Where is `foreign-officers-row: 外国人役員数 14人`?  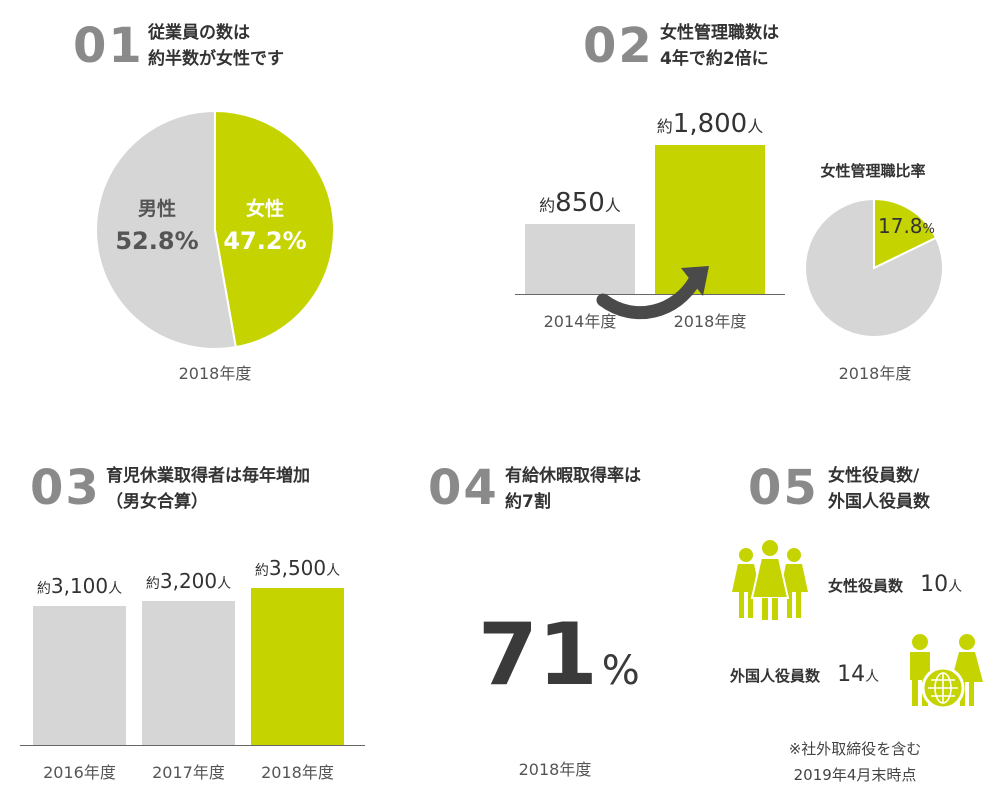 foreign-officers-row: 外国人役員数 14人 is located at coordinates (804, 674).